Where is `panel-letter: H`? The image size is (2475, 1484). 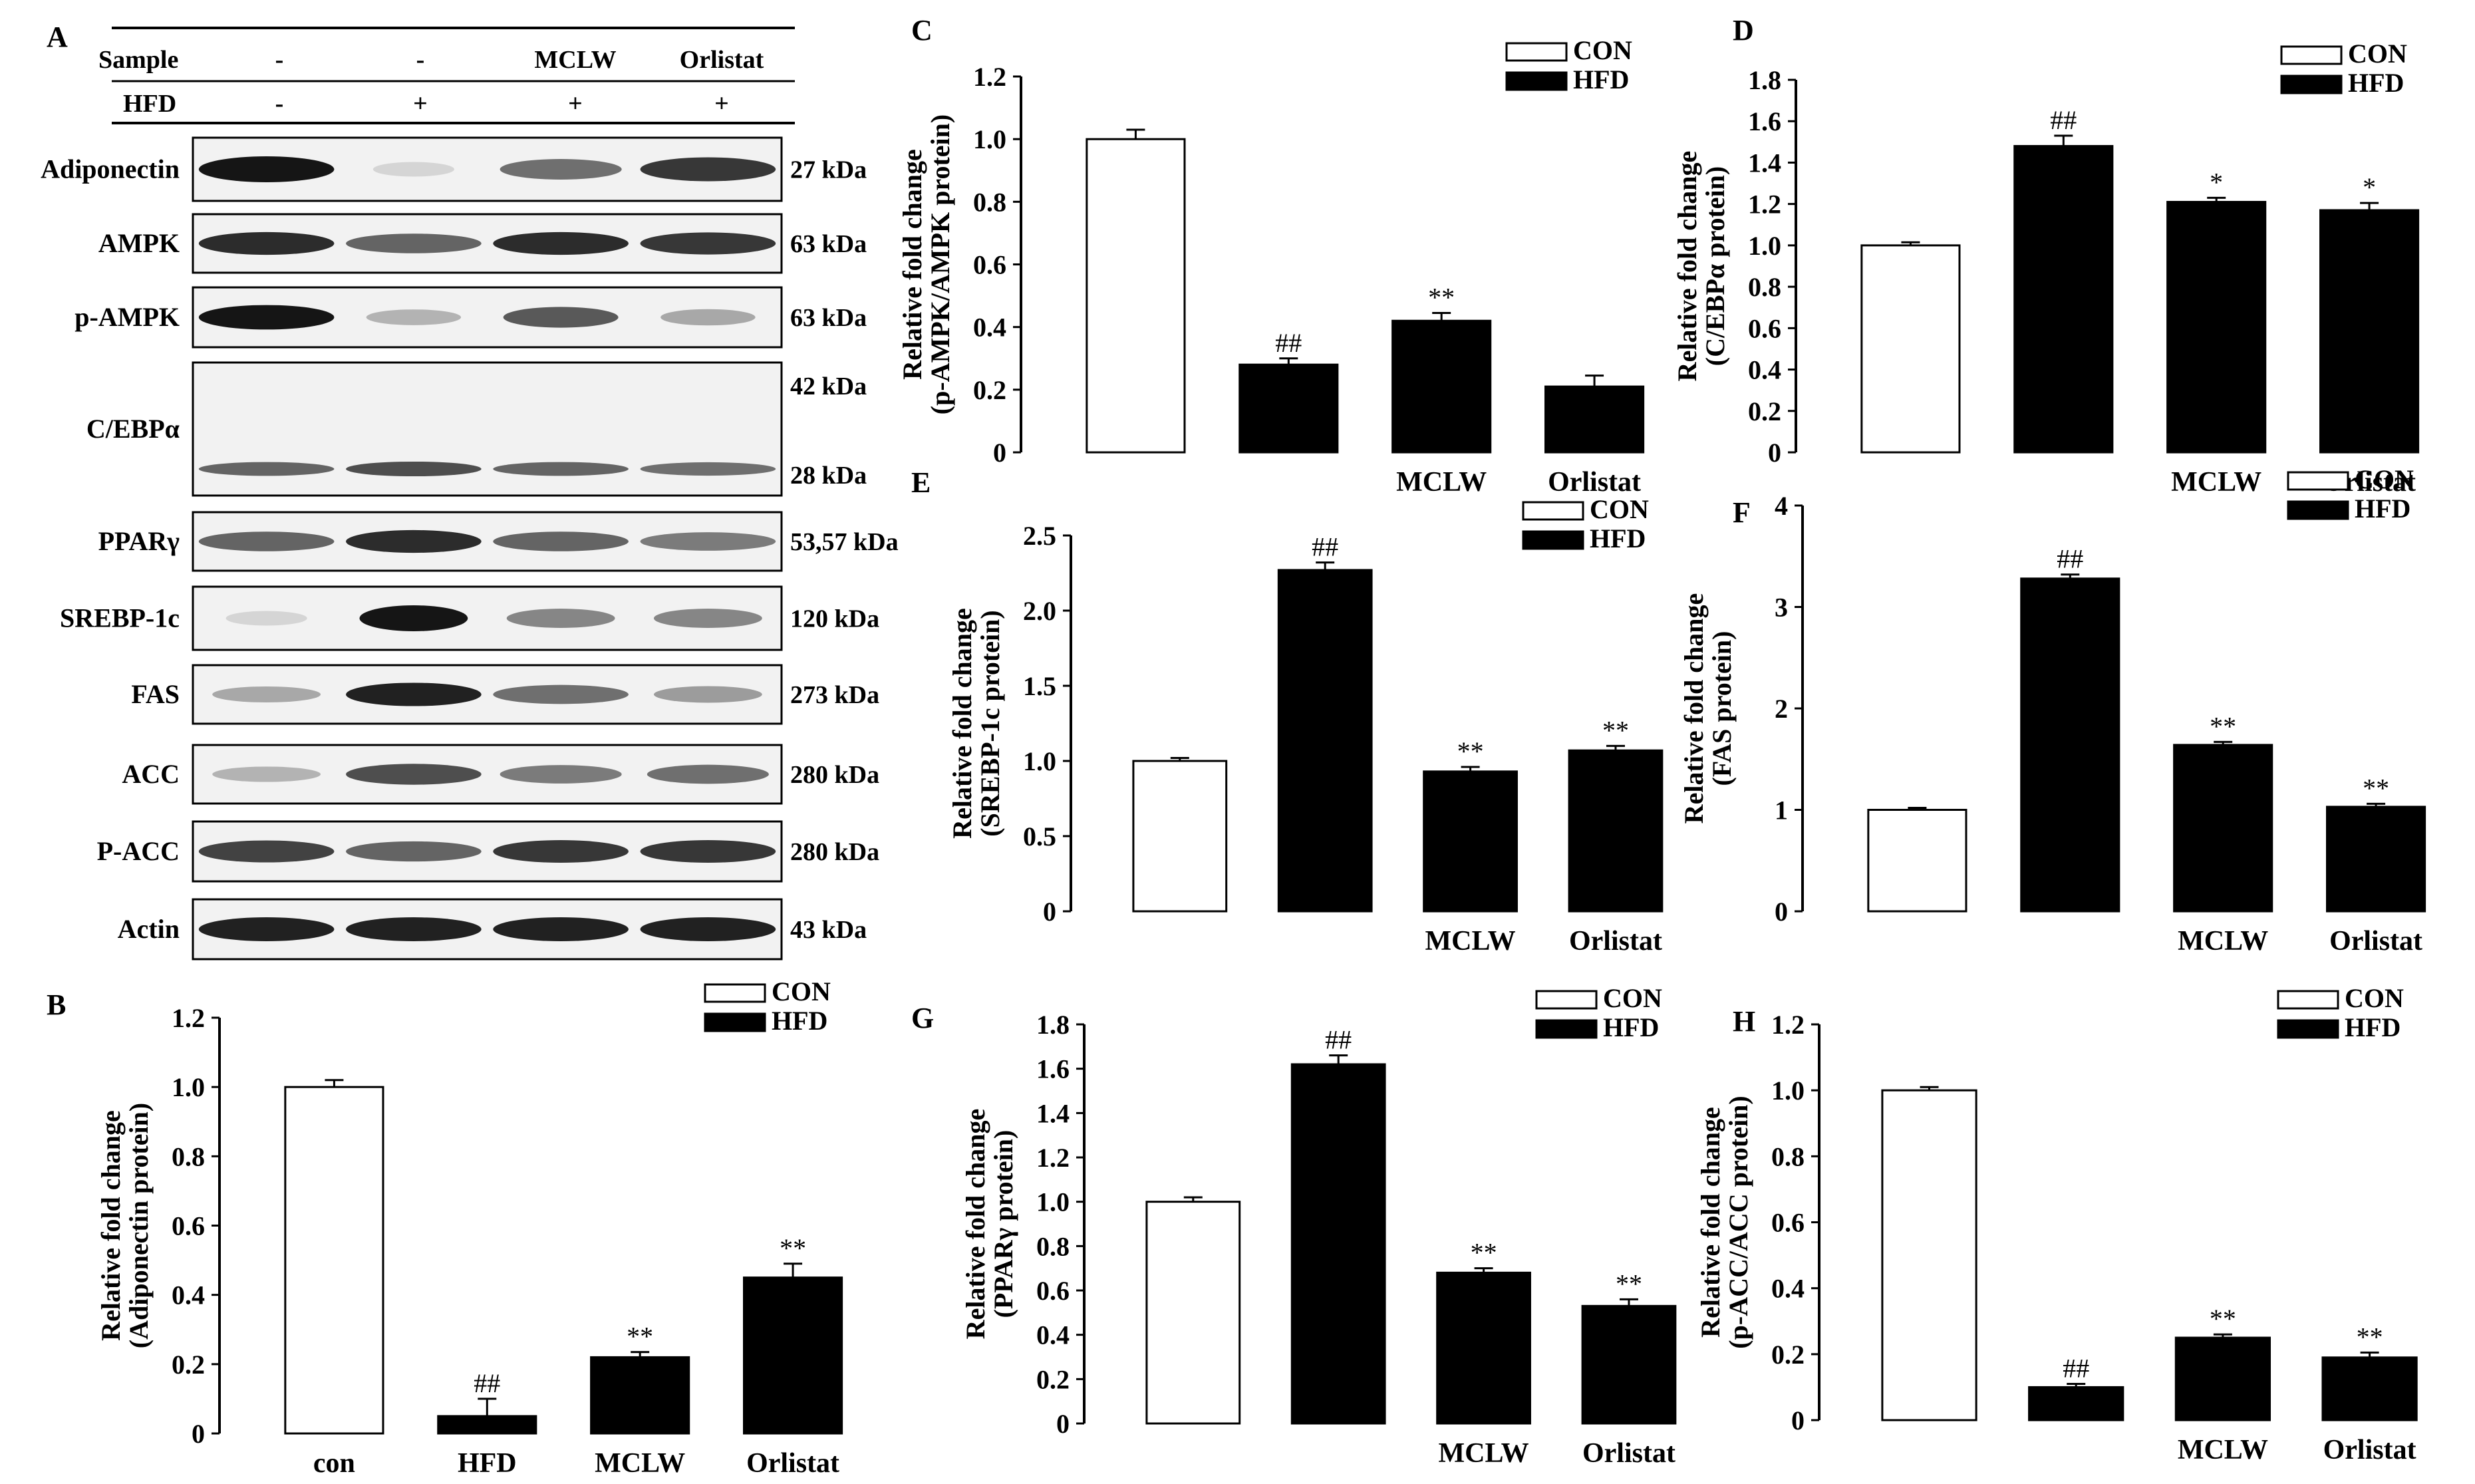 panel-letter: H is located at coordinates (1744, 1021).